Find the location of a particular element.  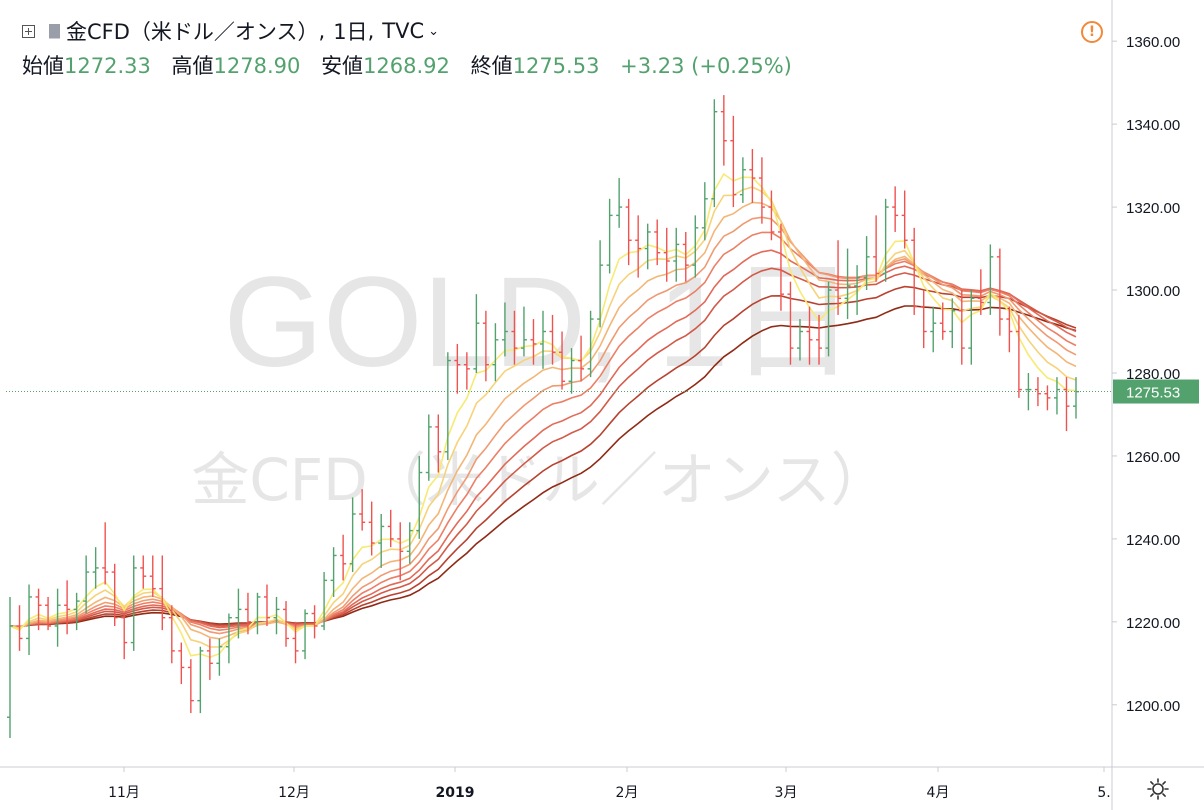

x-tick-label: 4月 is located at coordinates (938, 793).